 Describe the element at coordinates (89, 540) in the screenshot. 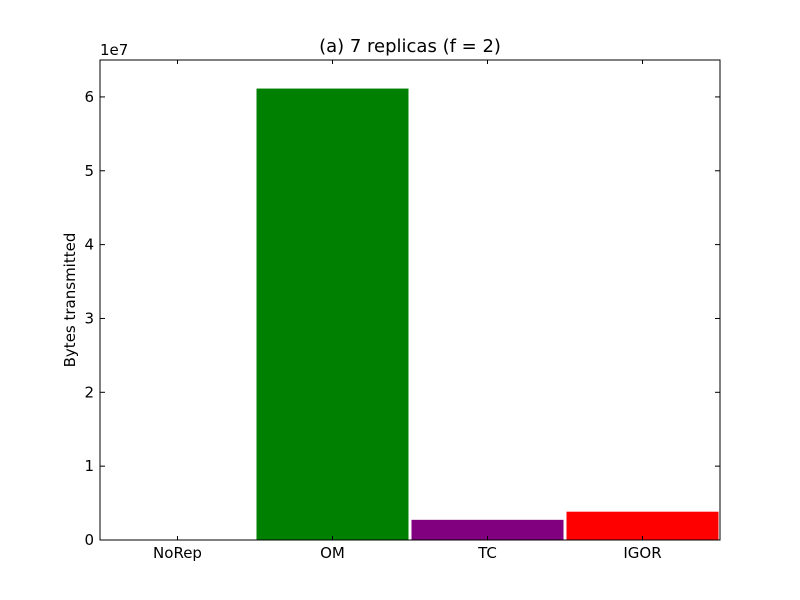

I see `y-tick-label: 0` at that location.